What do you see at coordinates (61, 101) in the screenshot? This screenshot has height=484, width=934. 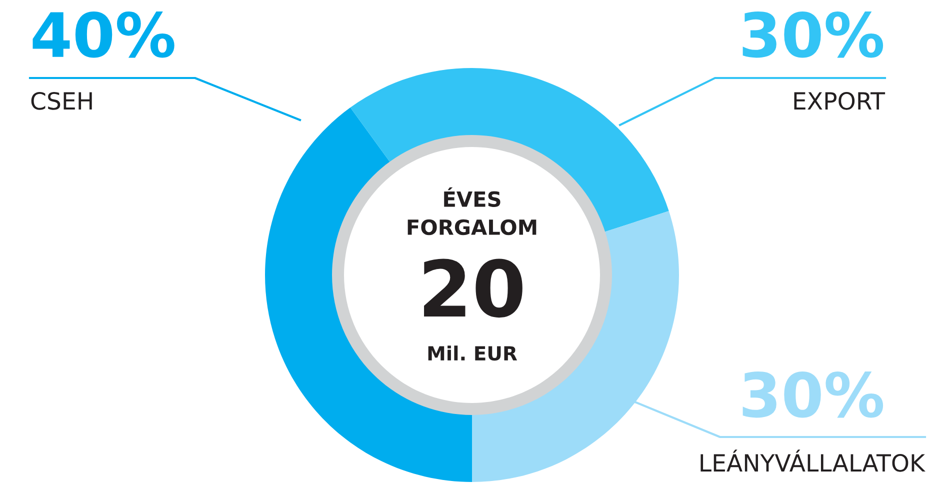 I see `slice-label: CSEH` at bounding box center [61, 101].